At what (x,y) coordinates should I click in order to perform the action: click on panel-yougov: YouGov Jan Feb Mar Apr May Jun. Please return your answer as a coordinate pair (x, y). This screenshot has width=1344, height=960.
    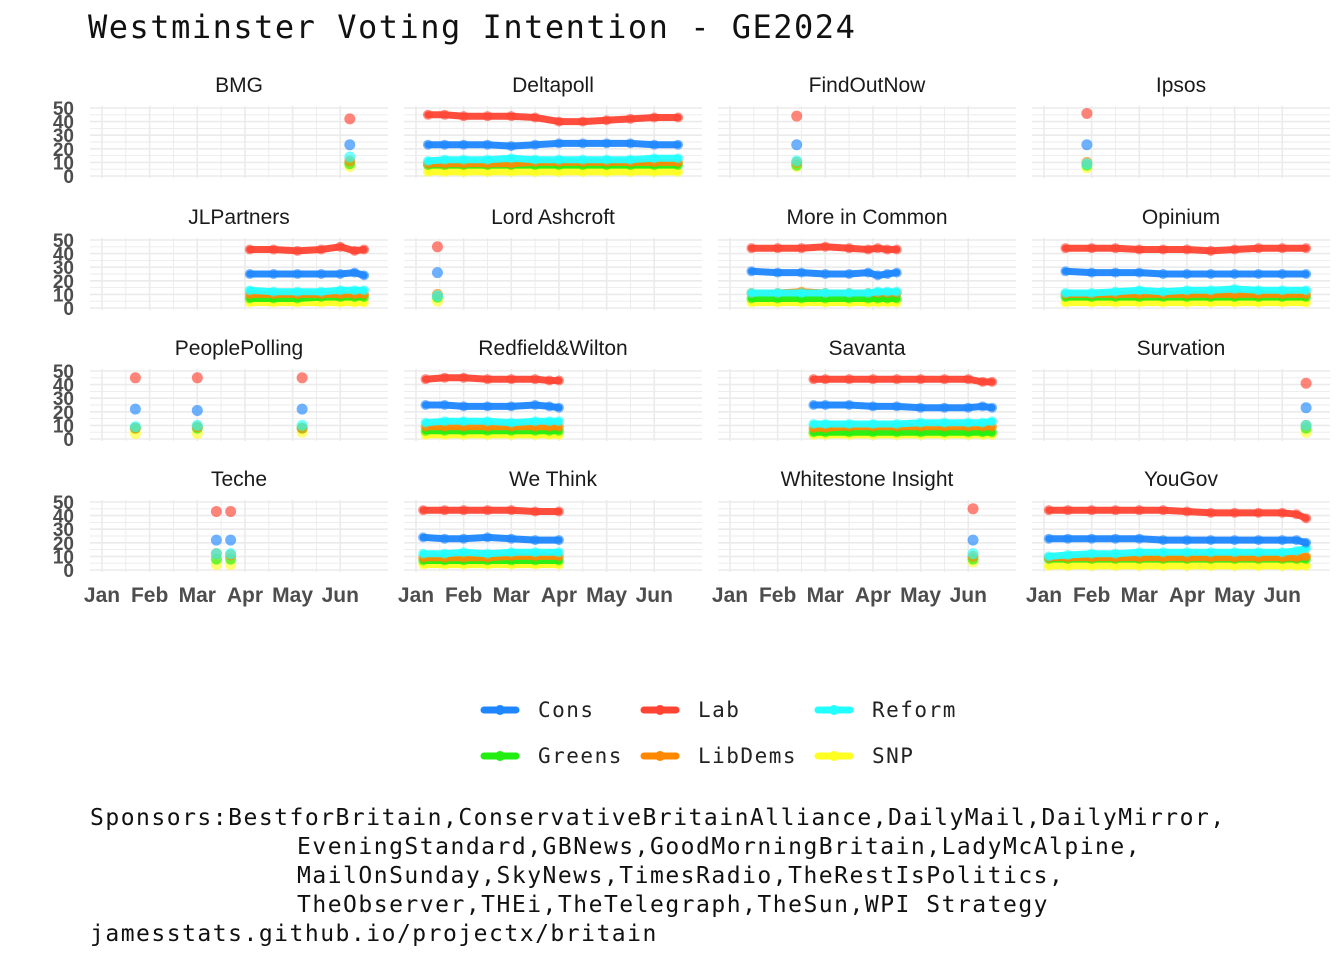
    Looking at the image, I should click on (1178, 537).